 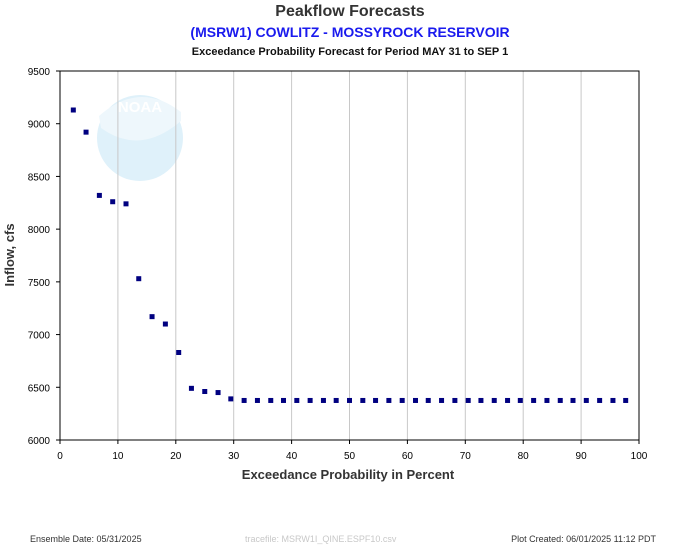 What do you see at coordinates (348, 474) in the screenshot?
I see `x-axis-label: Exceedance Probability in Percent` at bounding box center [348, 474].